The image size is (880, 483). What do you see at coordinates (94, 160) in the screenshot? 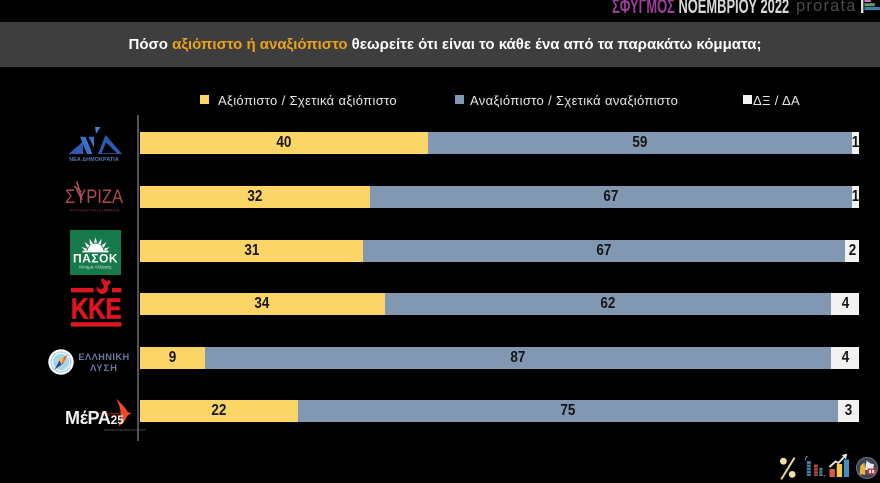
I see `svg-text: ΝΕΑ ΔΗΜΟΚΡΑΤΙΑ` at bounding box center [94, 160].